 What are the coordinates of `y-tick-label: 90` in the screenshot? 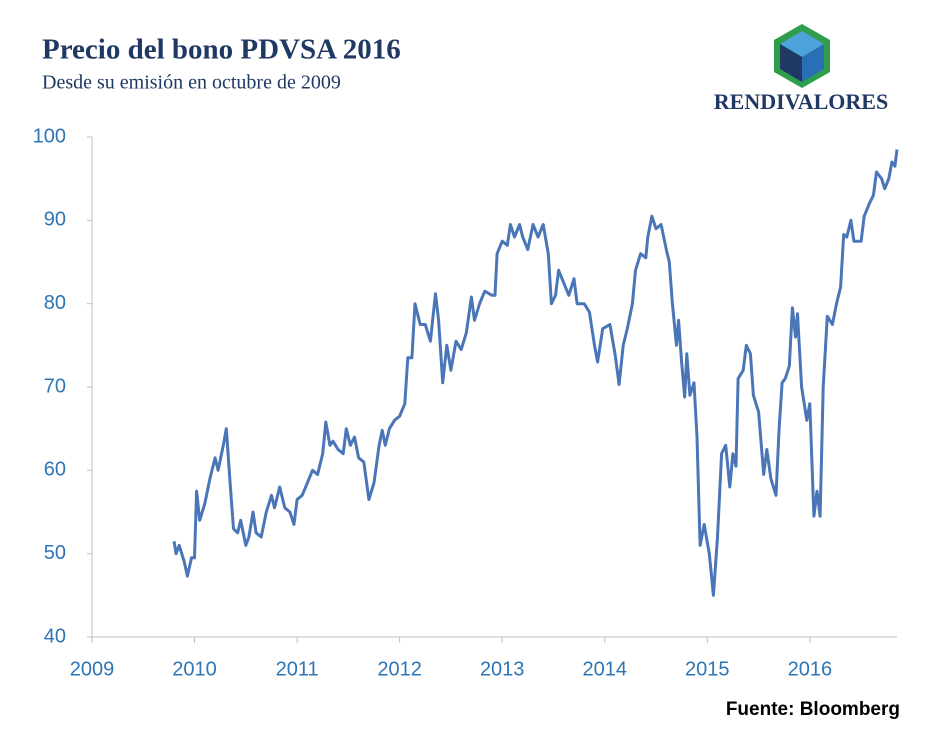 It's located at (55, 220).